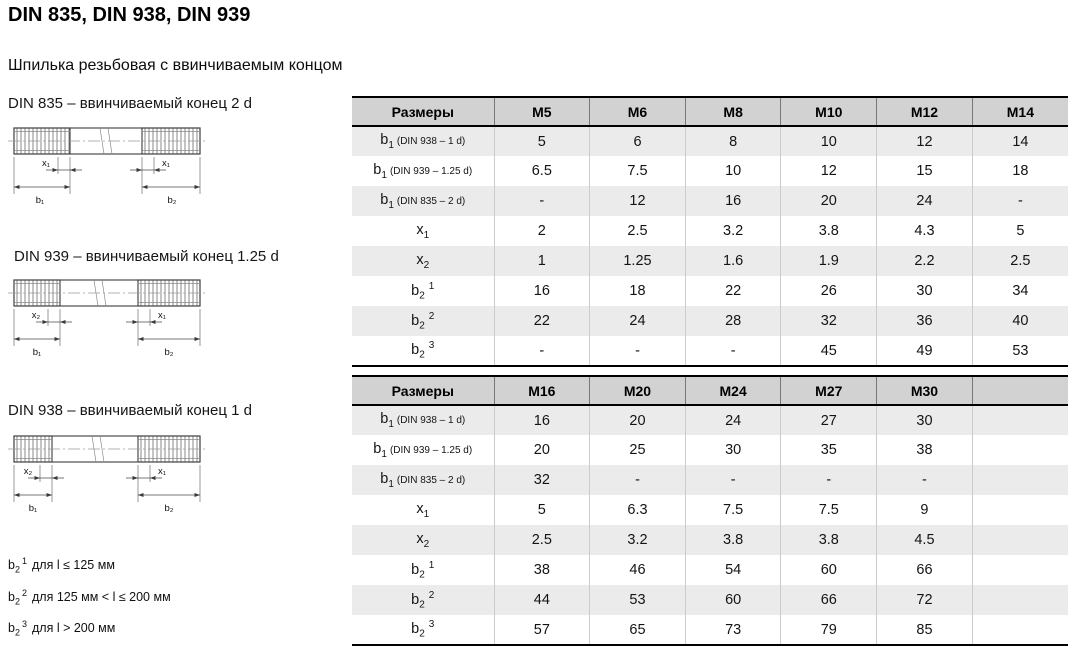 This screenshot has height=646, width=1074. I want to click on table-row: b1 (DIN 835 – 2 d) - 12 16 20 24 -, so click(710, 201).